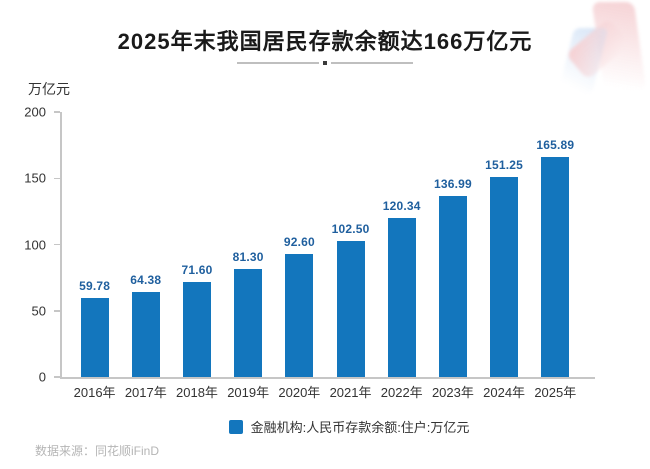 The image size is (650, 469). What do you see at coordinates (94, 337) in the screenshot?
I see `bar-2016年` at bounding box center [94, 337].